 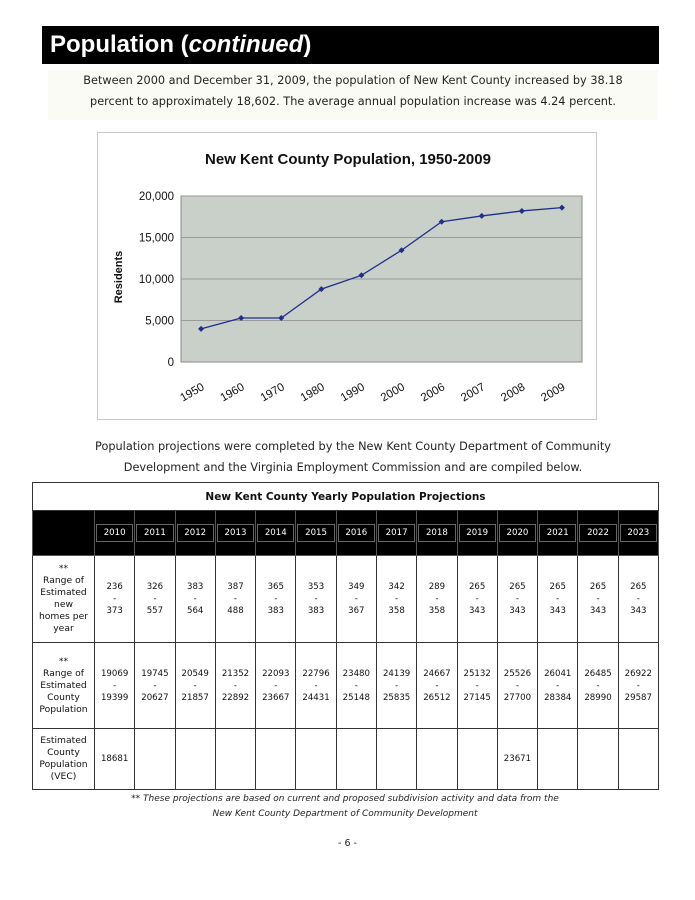 I want to click on range-cell: 236 - 373, so click(x=114, y=599).